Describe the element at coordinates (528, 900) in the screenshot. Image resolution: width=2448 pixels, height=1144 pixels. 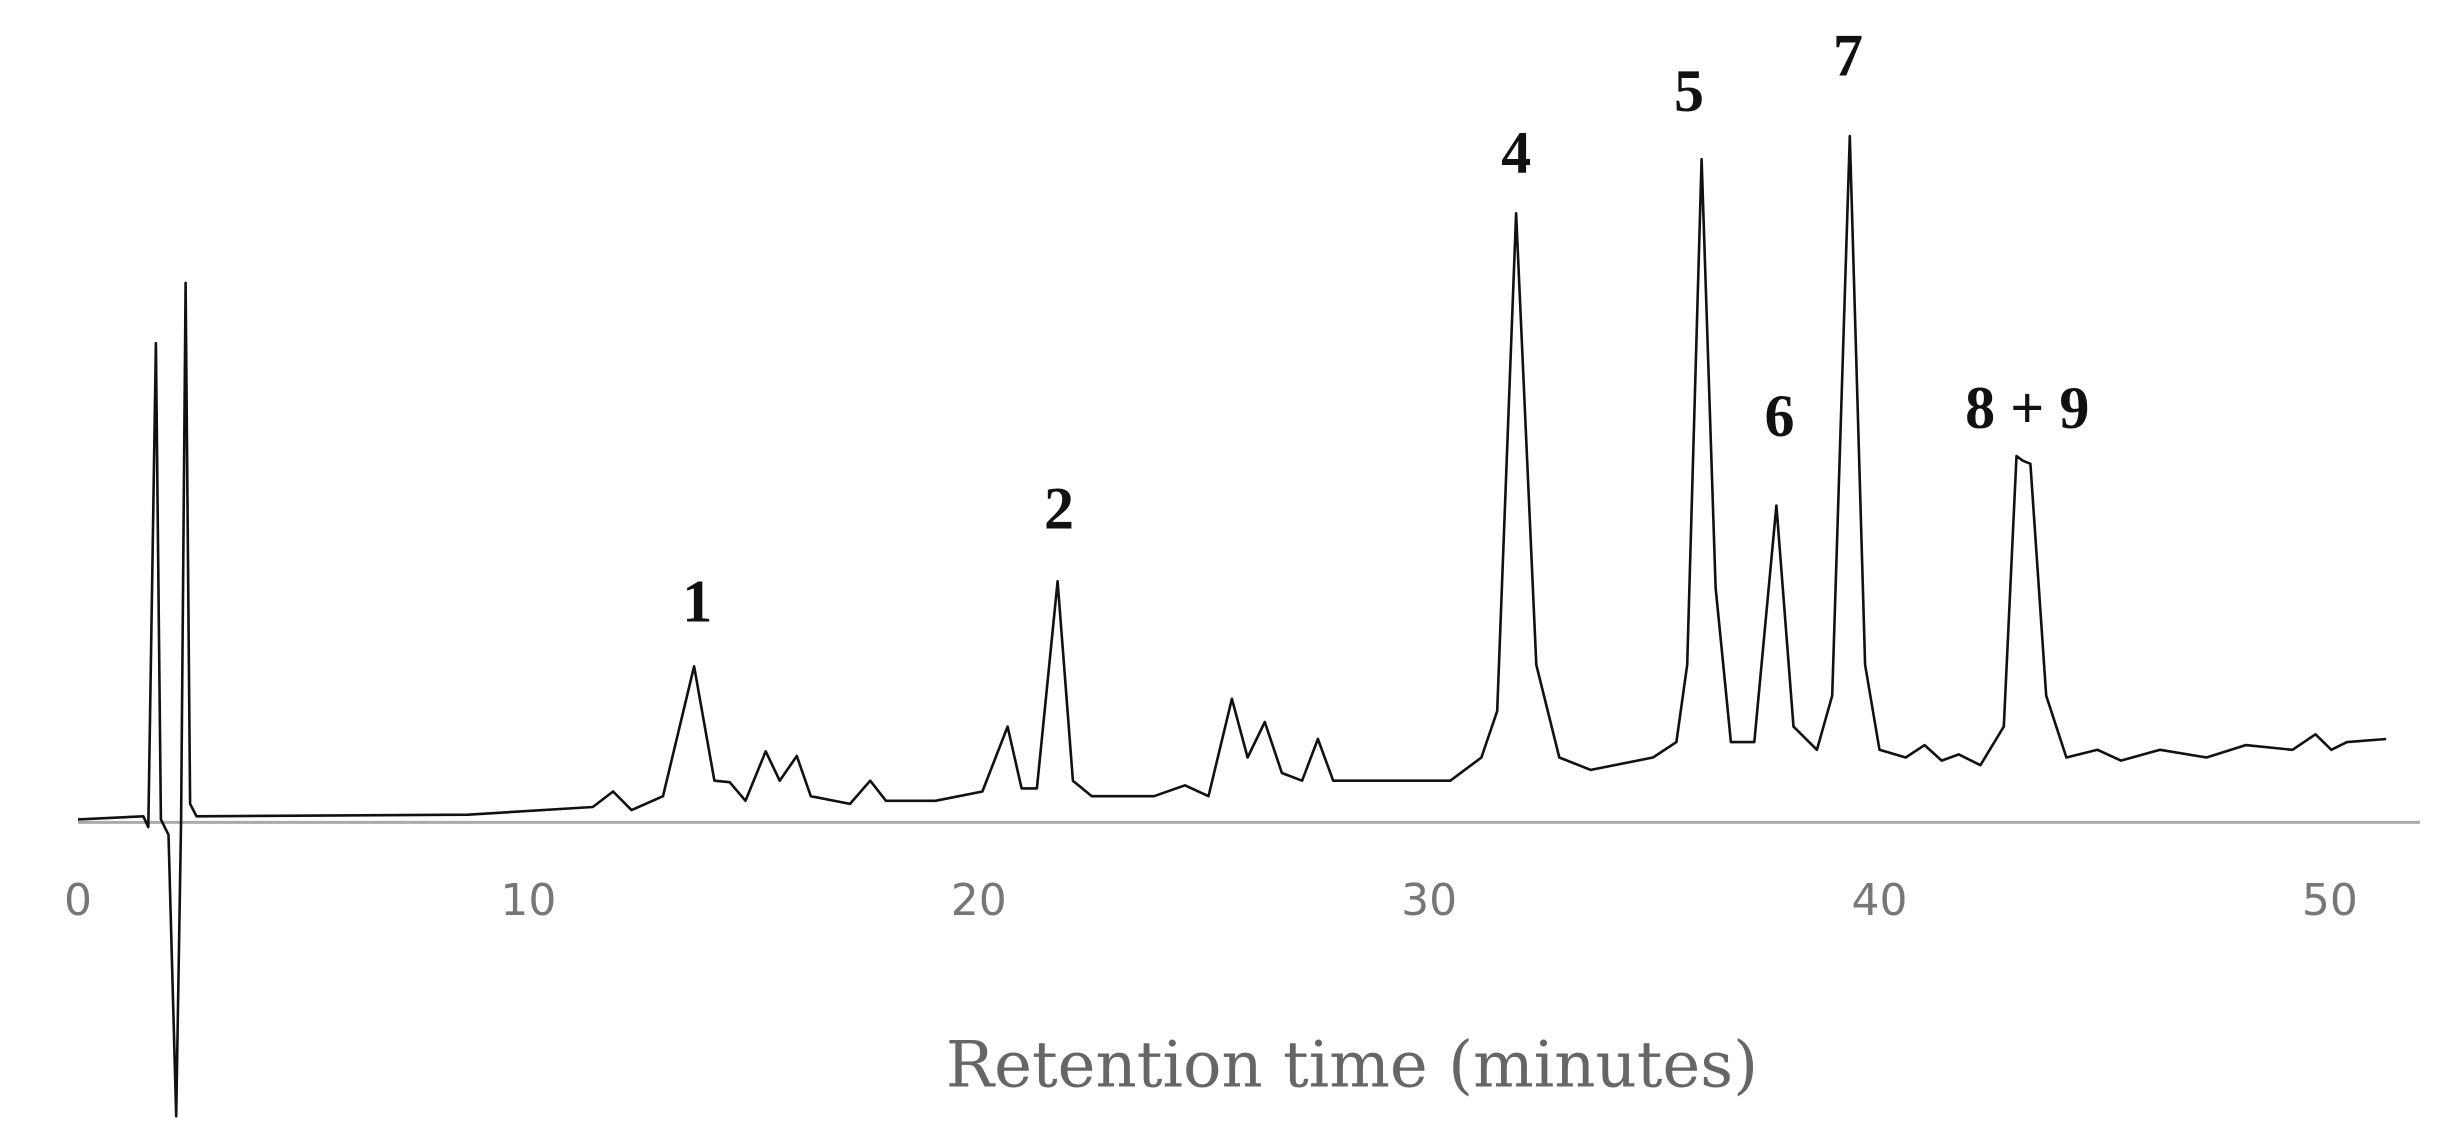
I see `x-tick-label: 10` at that location.